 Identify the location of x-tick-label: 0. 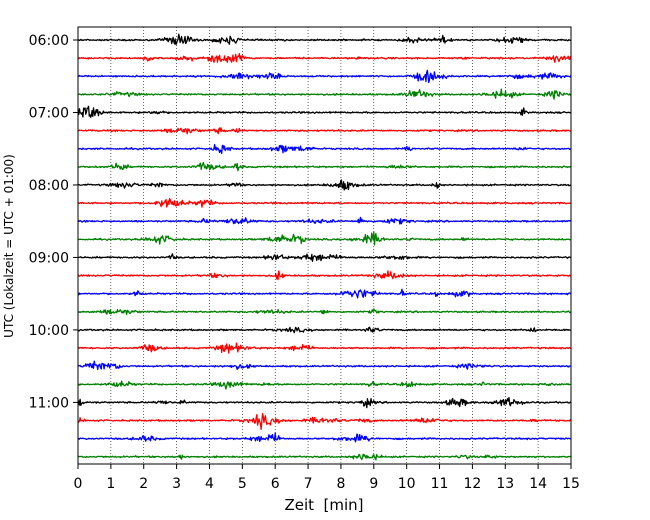
(78, 484).